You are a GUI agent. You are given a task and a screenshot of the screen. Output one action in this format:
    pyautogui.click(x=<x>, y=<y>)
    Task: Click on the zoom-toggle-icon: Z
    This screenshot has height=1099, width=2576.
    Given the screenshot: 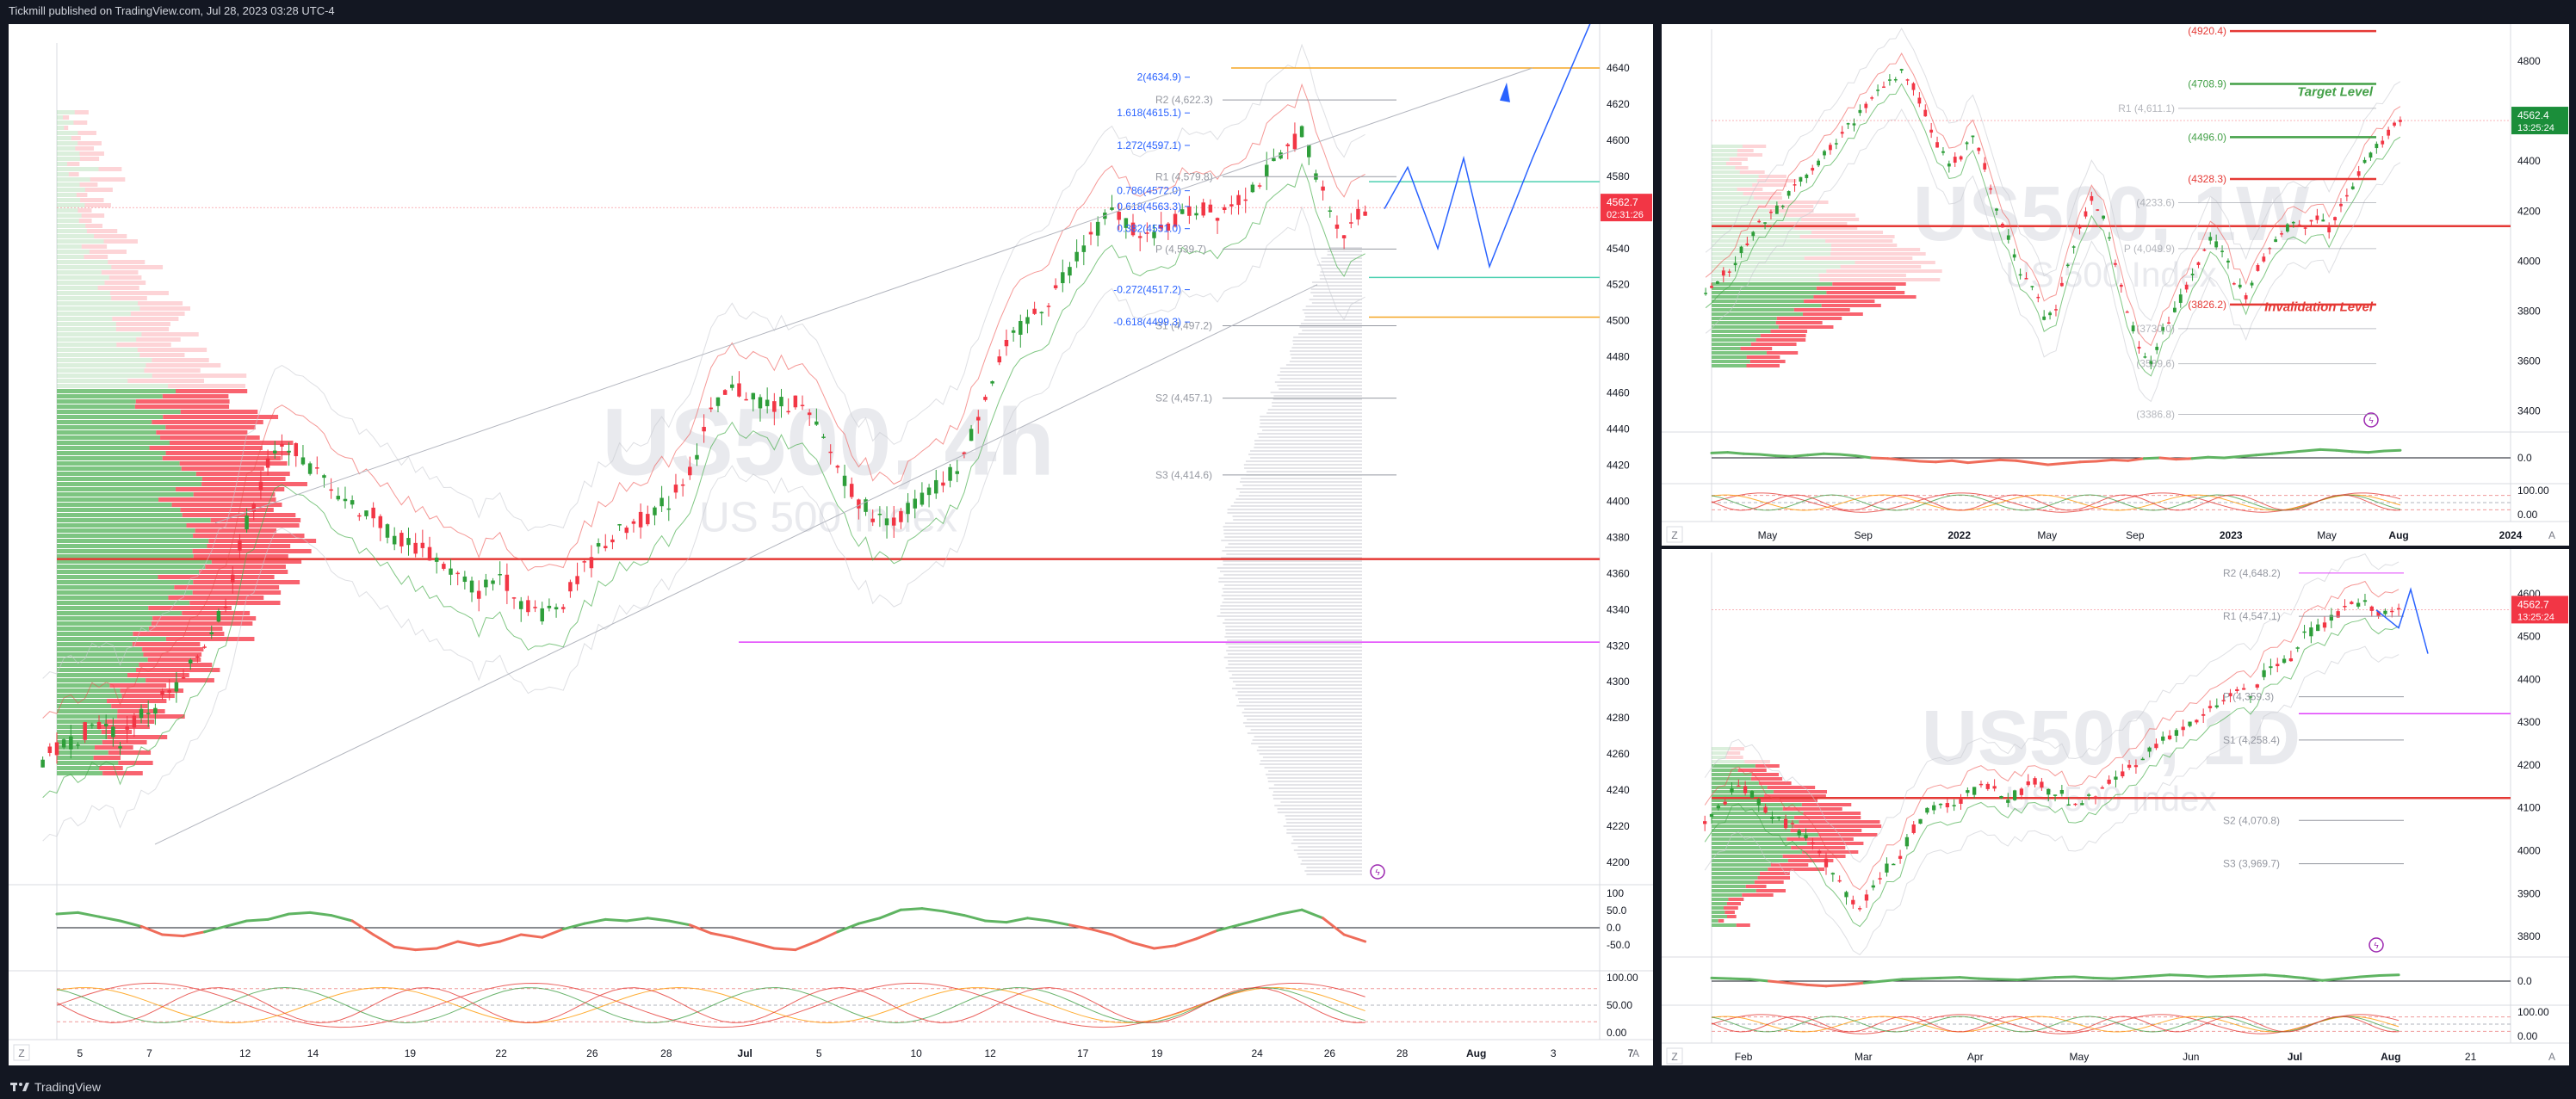 What is the action you would take?
    pyautogui.click(x=21, y=1053)
    